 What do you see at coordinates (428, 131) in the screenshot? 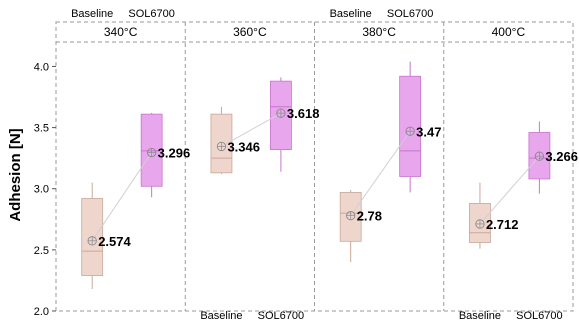
I see `sol6700-mean-label: 3.47` at bounding box center [428, 131].